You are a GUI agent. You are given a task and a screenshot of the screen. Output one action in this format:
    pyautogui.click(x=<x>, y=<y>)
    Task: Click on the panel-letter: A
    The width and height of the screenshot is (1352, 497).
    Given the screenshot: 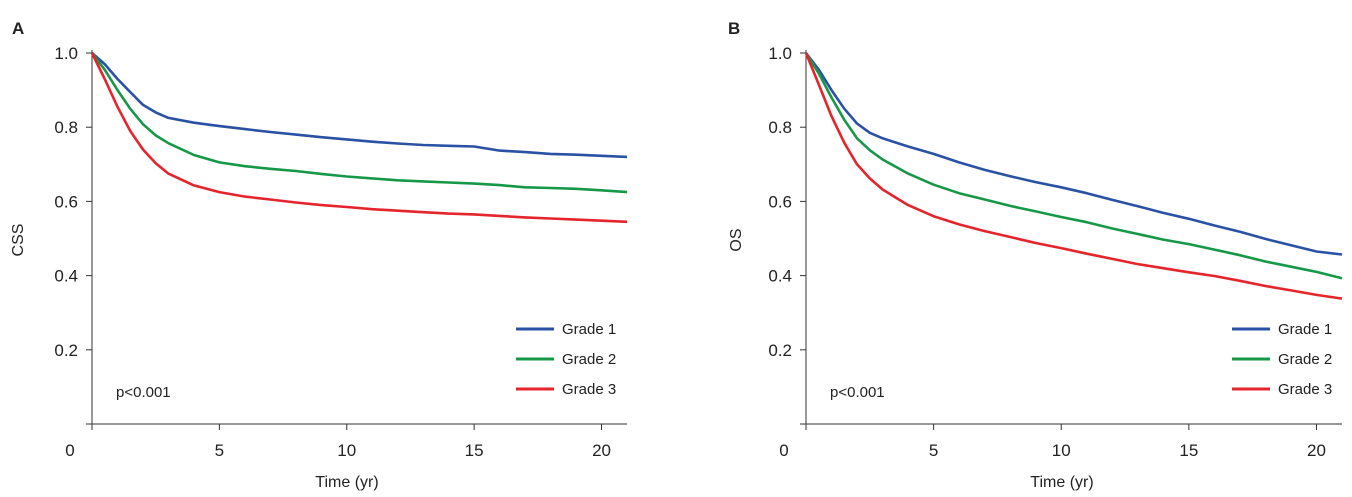 What is the action you would take?
    pyautogui.click(x=18, y=28)
    